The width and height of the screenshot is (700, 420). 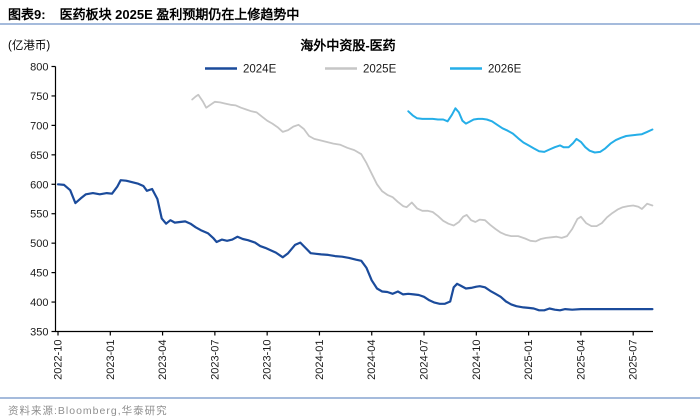 What do you see at coordinates (39, 156) in the screenshot?
I see `y-tick-label: 650` at bounding box center [39, 156].